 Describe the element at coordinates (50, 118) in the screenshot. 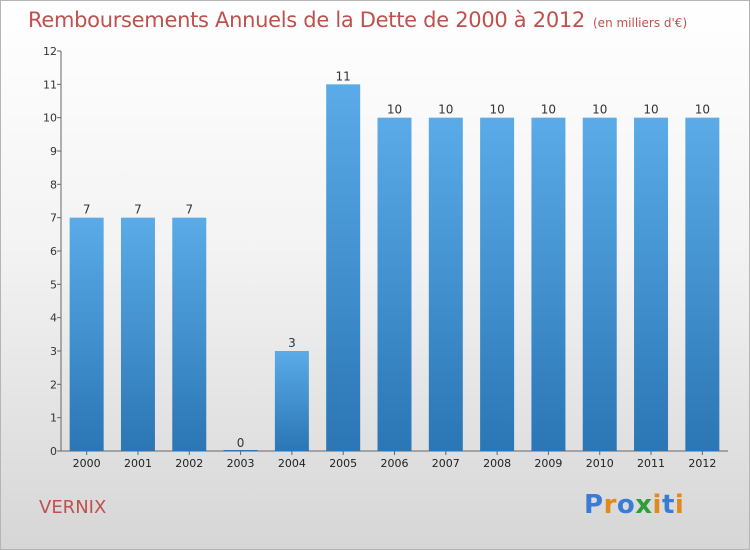

I see `y-tick-label: 10` at that location.